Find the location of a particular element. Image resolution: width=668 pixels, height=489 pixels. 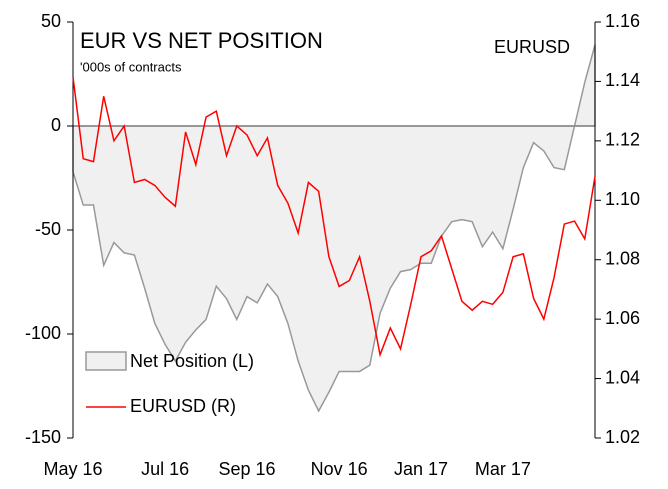

y2-tick-label: 1.06 is located at coordinates (622, 318).